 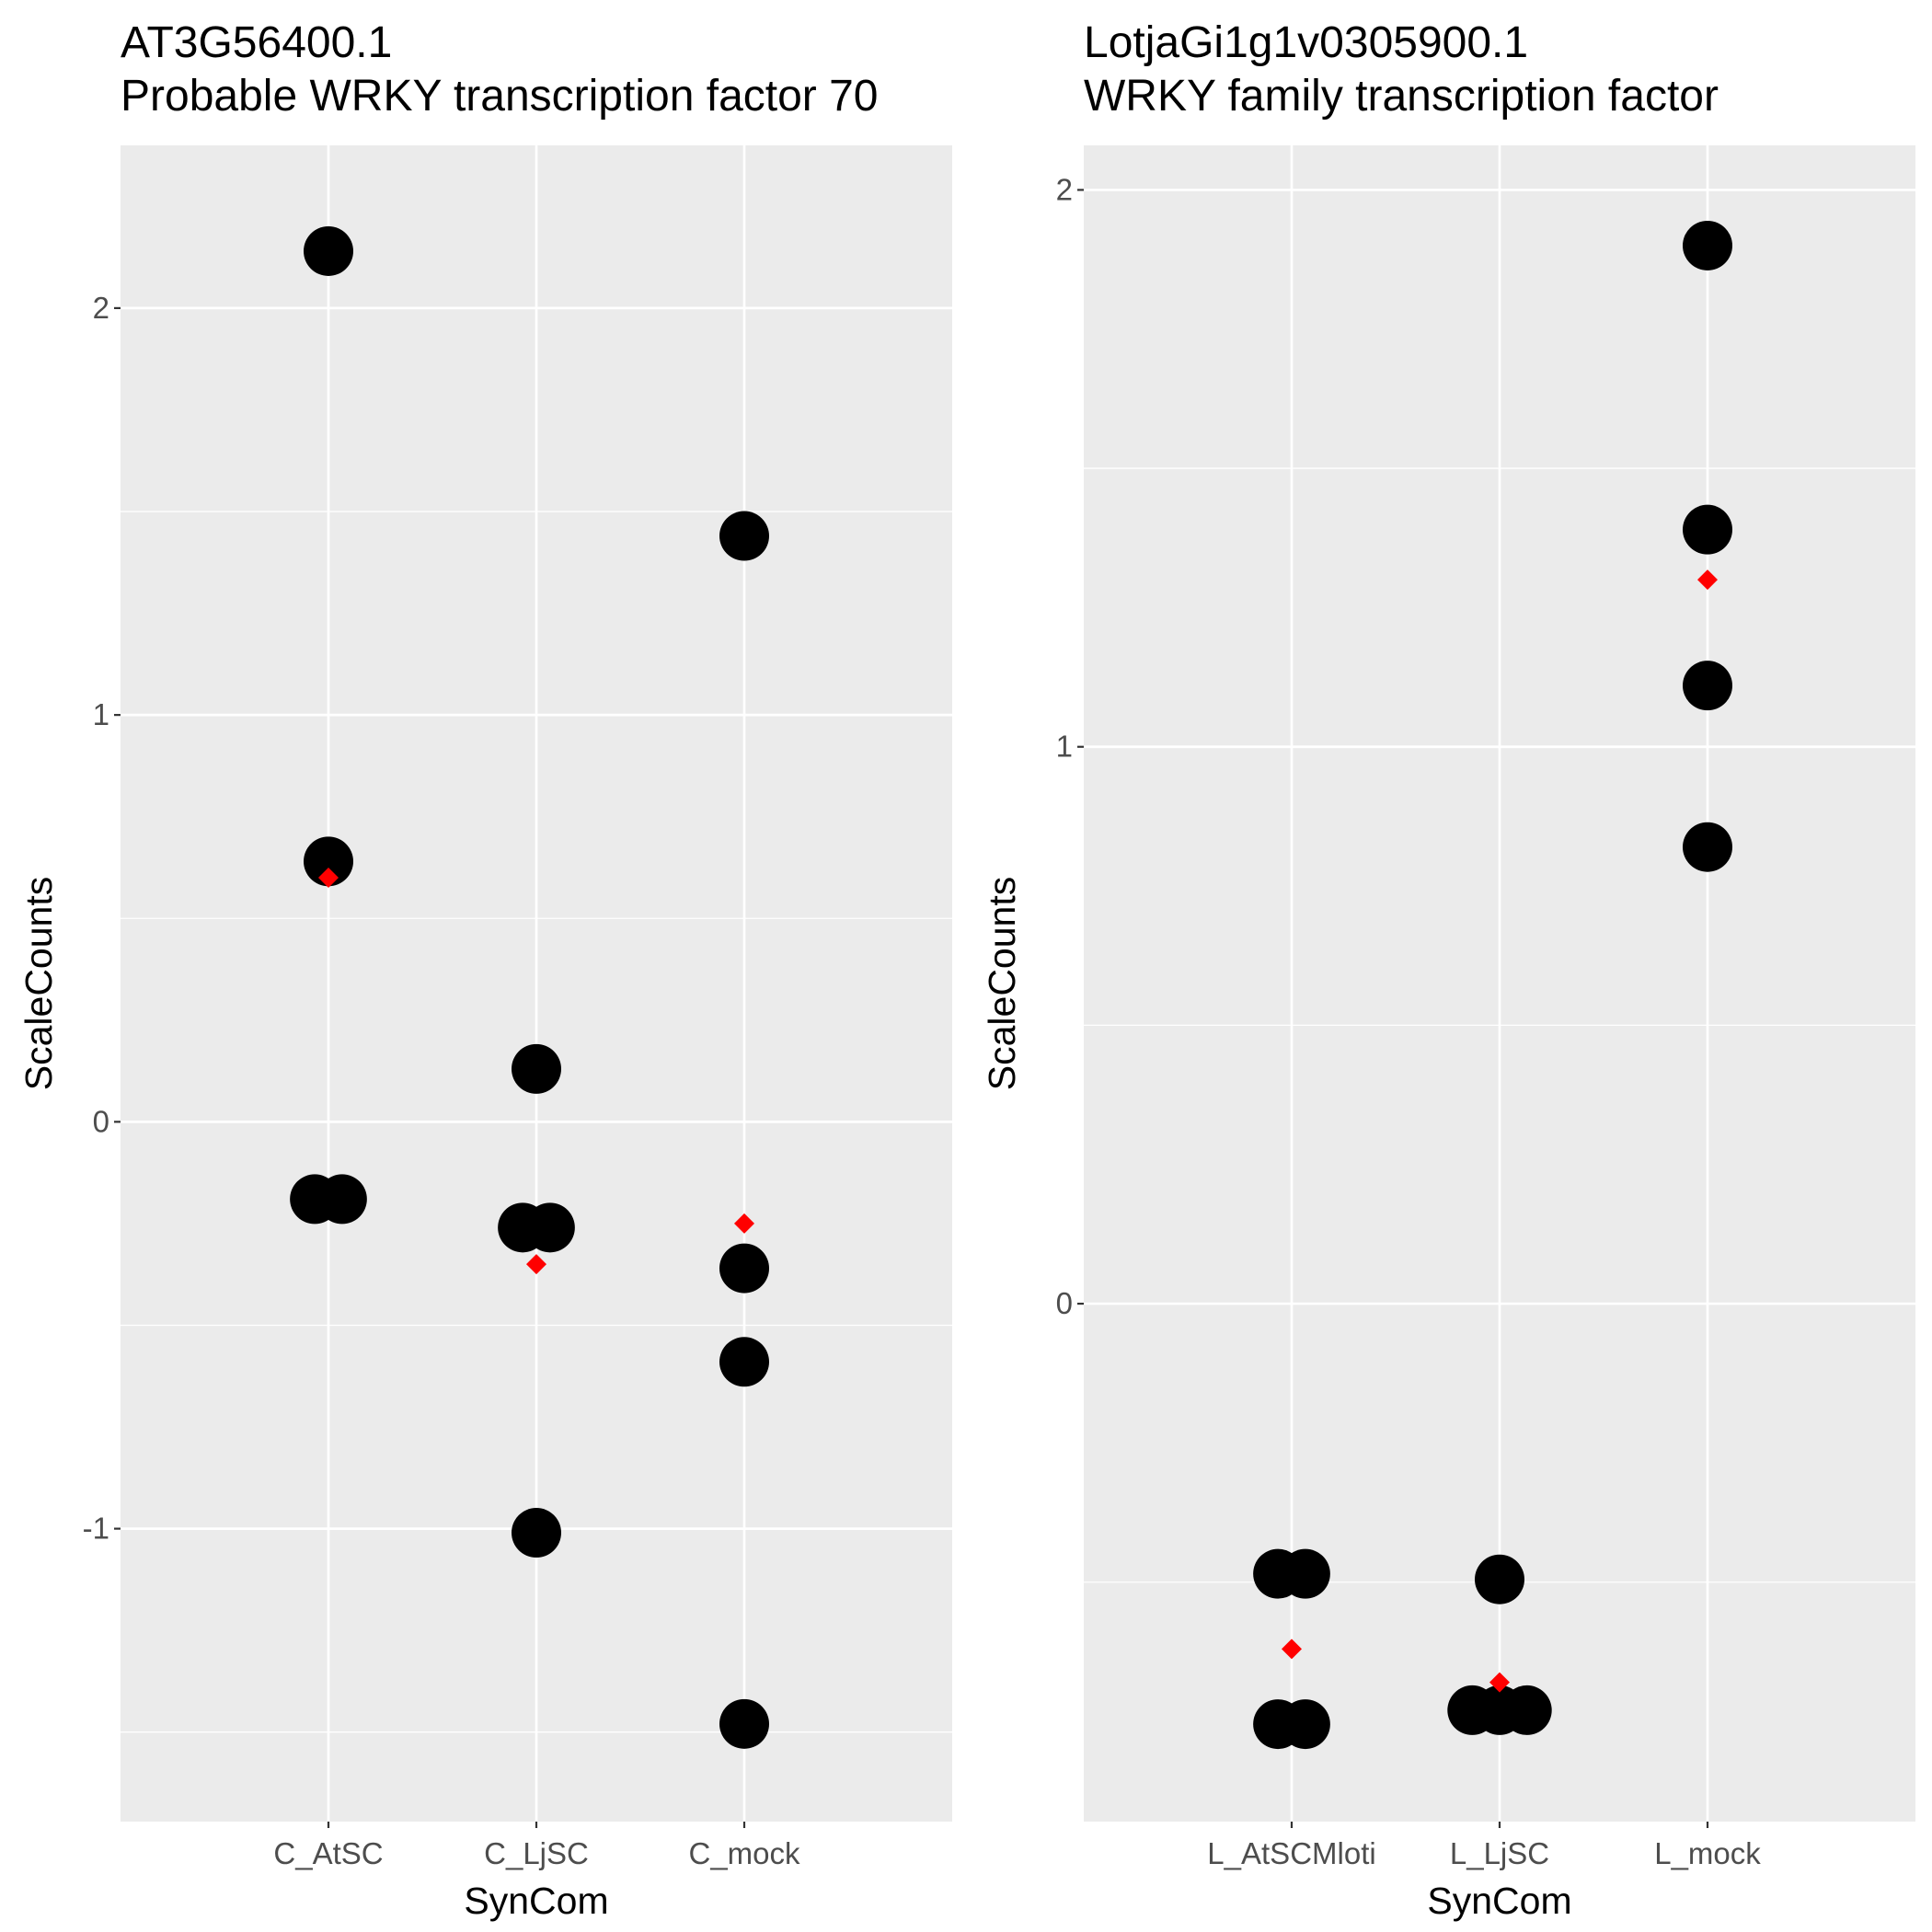 I want to click on panel-1-x-axis: C_AtSC C_LjSC C_mock, so click(x=536, y=1846).